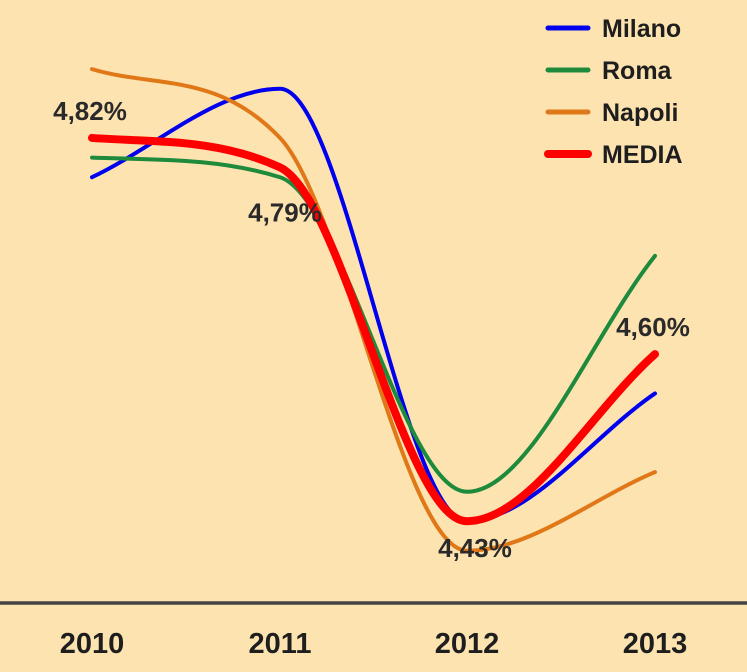 Image resolution: width=747 pixels, height=672 pixels. I want to click on x-tick-label: 2012, so click(467, 644).